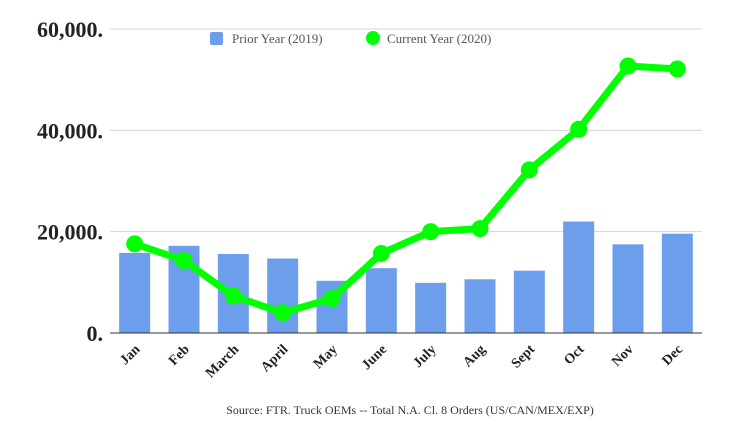 This screenshot has width=755, height=428. I want to click on bar-oct, so click(579, 277).